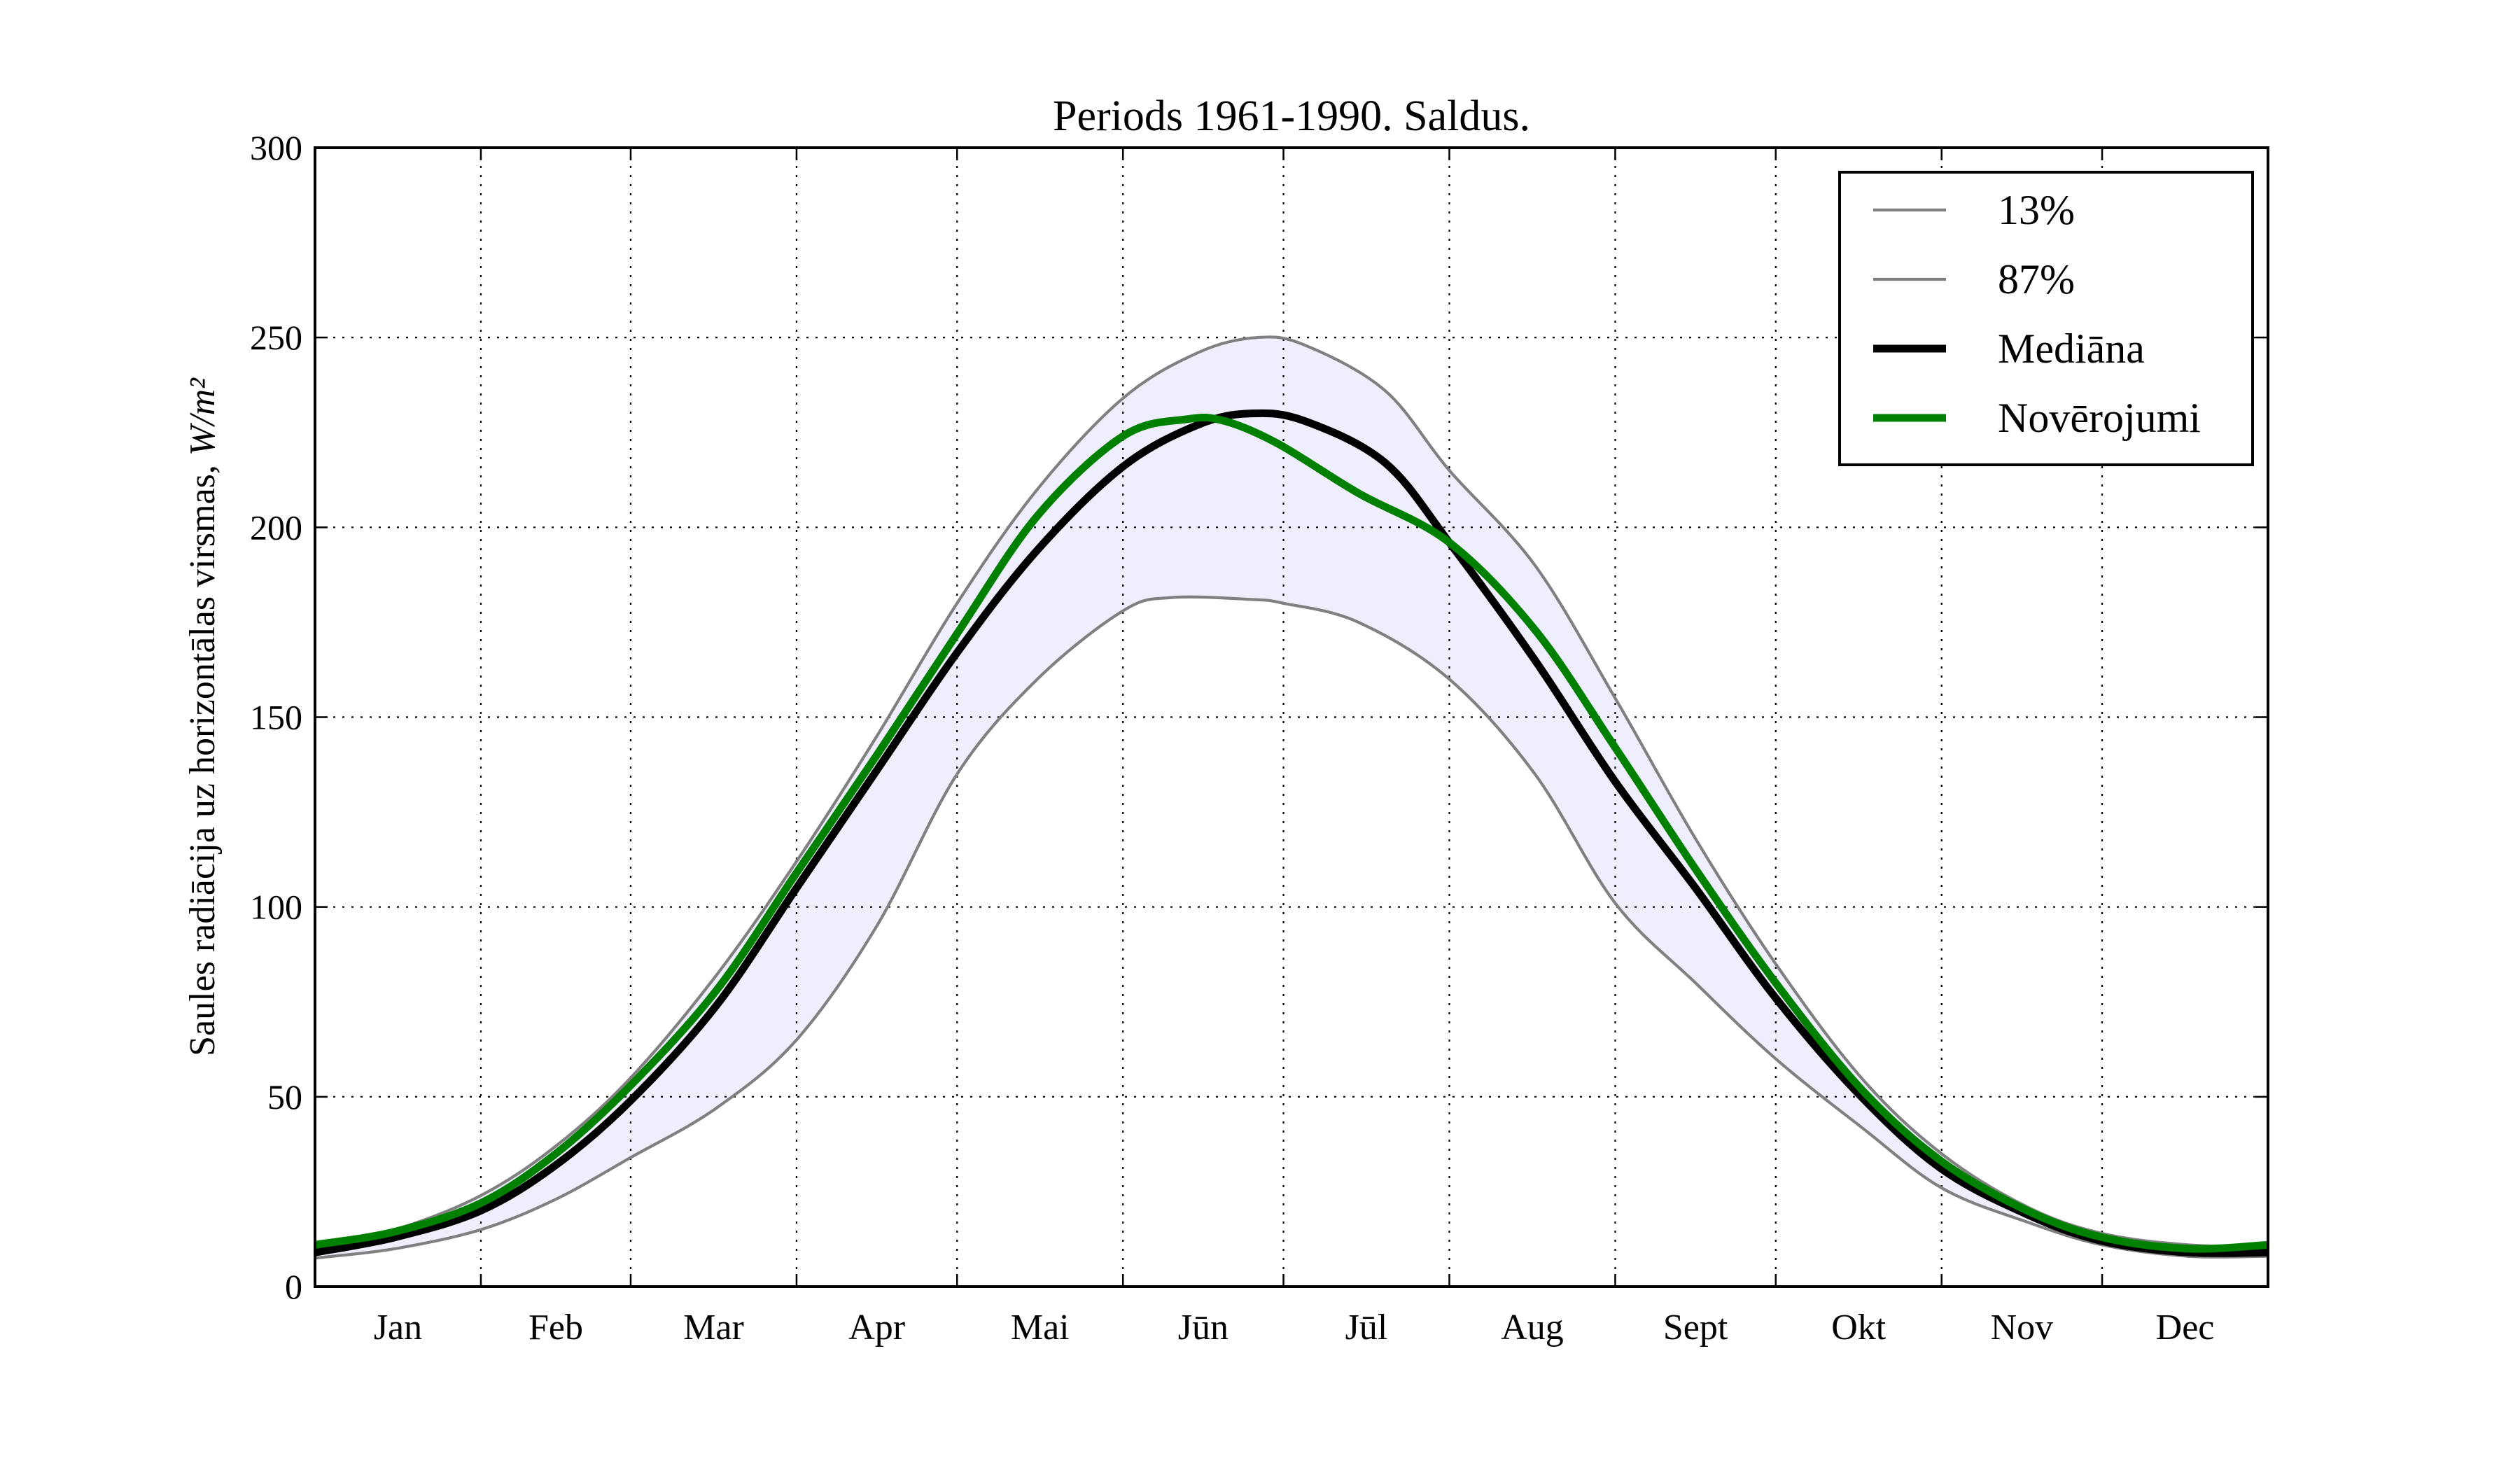 This screenshot has height=1470, width=2520. I want to click on legend-label: Novērojumi, so click(2099, 418).